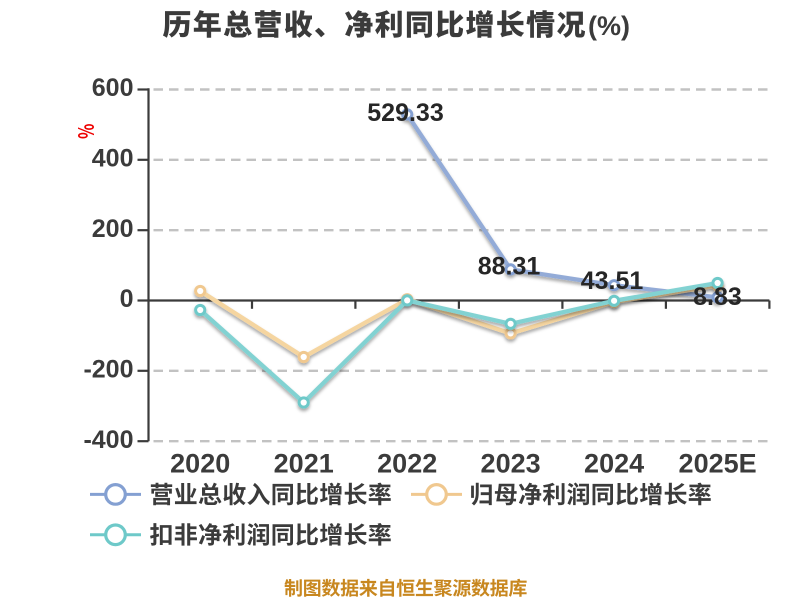 The width and height of the screenshot is (800, 605). Describe the element at coordinates (108, 369) in the screenshot. I see `svg-text: -200` at that location.